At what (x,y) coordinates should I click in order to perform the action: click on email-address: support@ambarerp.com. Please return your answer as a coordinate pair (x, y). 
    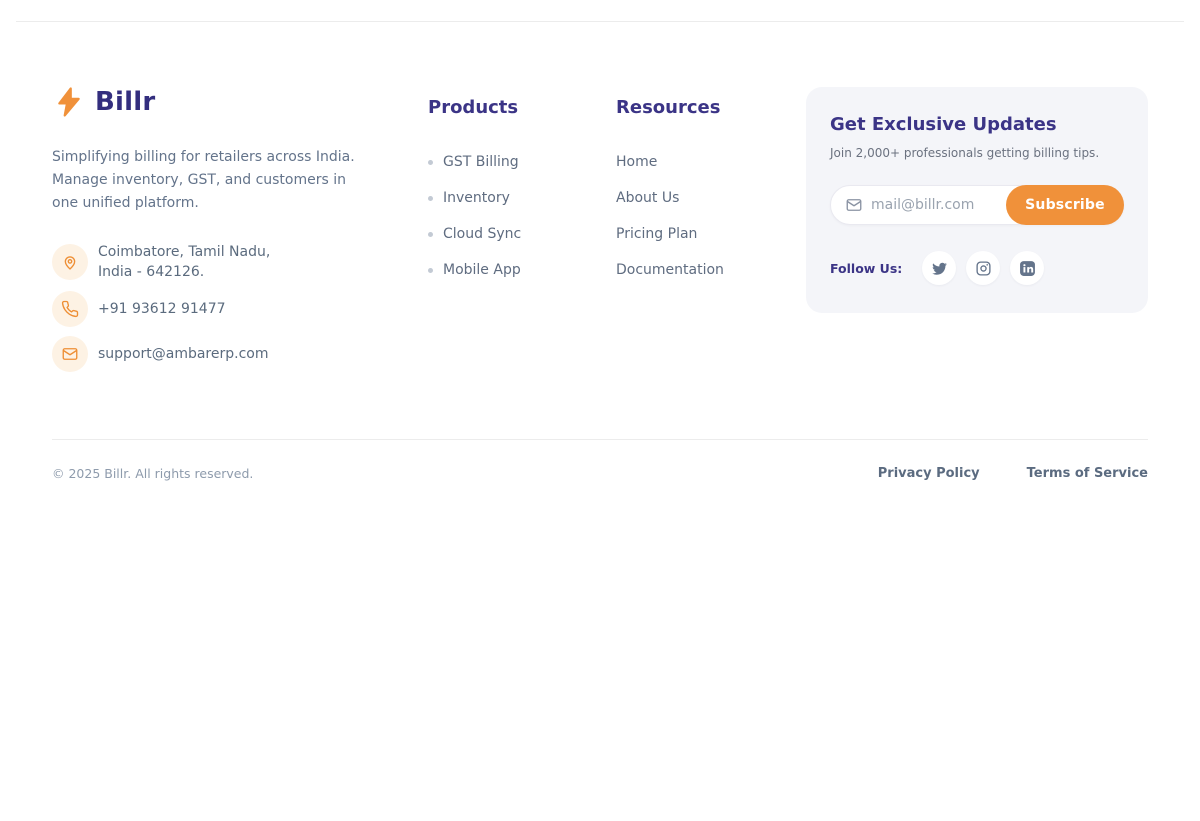
    Looking at the image, I should click on (183, 354).